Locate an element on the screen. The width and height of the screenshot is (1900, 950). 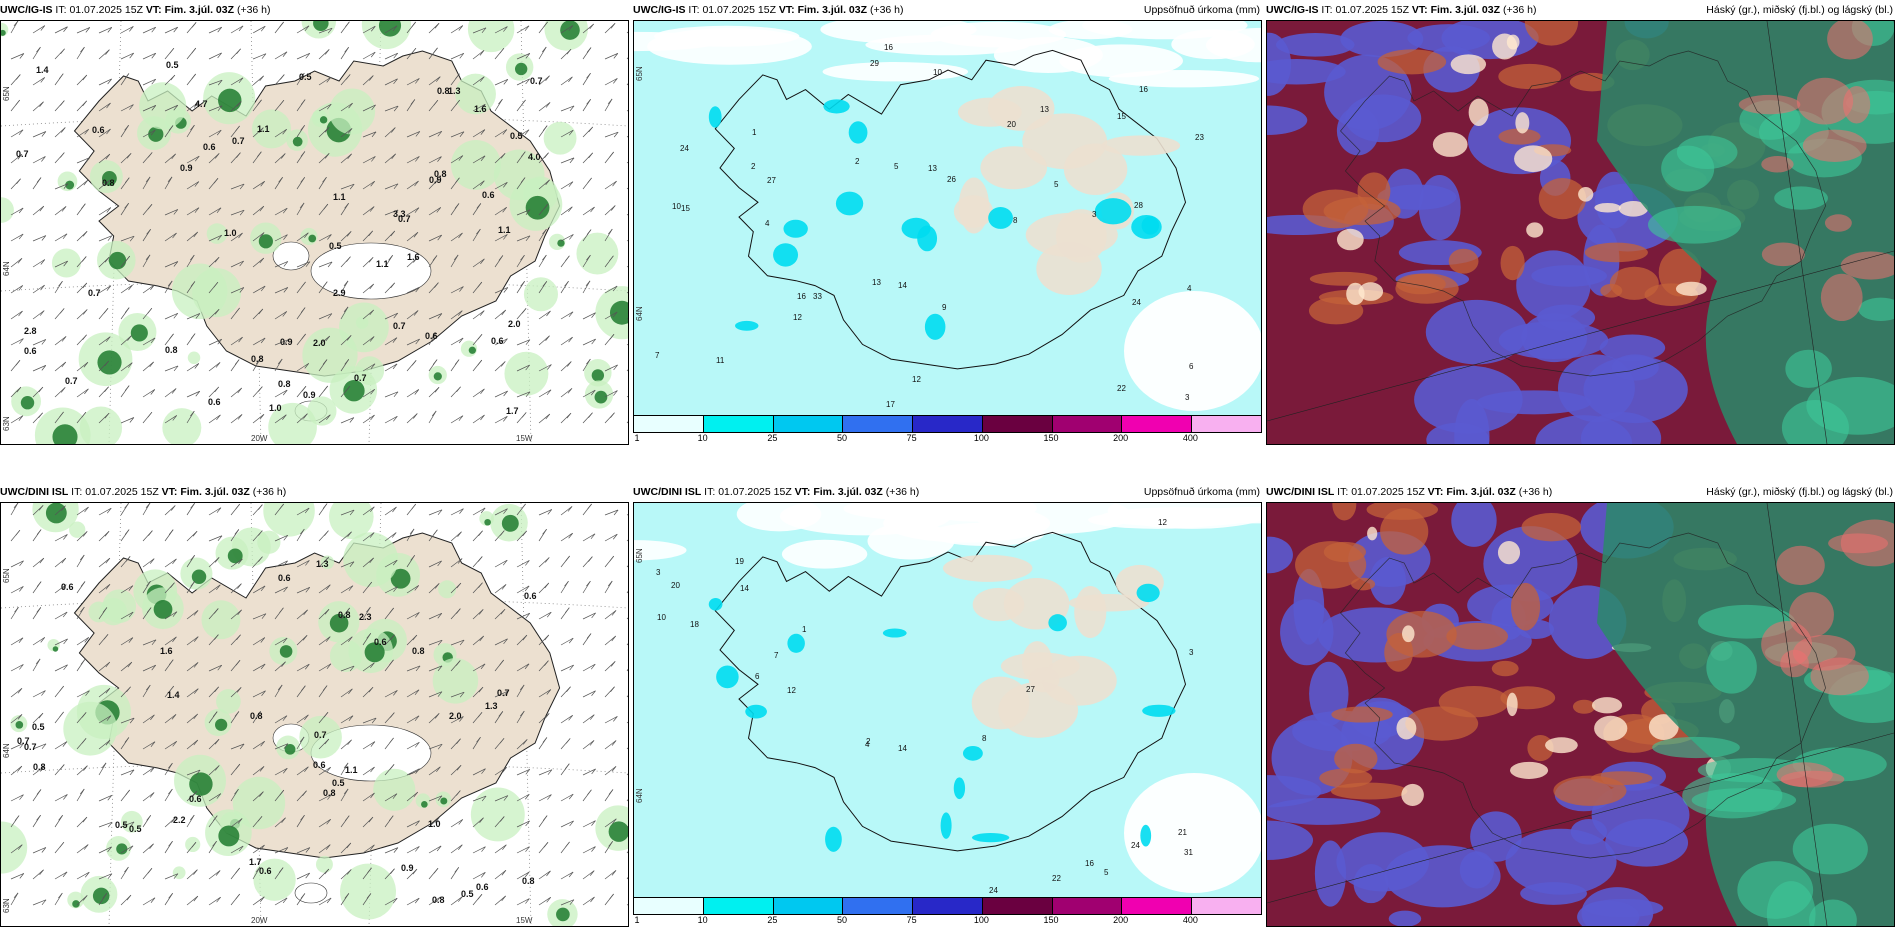
precip-color-scale: 1 10 25 50 75 100 150 200 400 is located at coordinates (947, 911).